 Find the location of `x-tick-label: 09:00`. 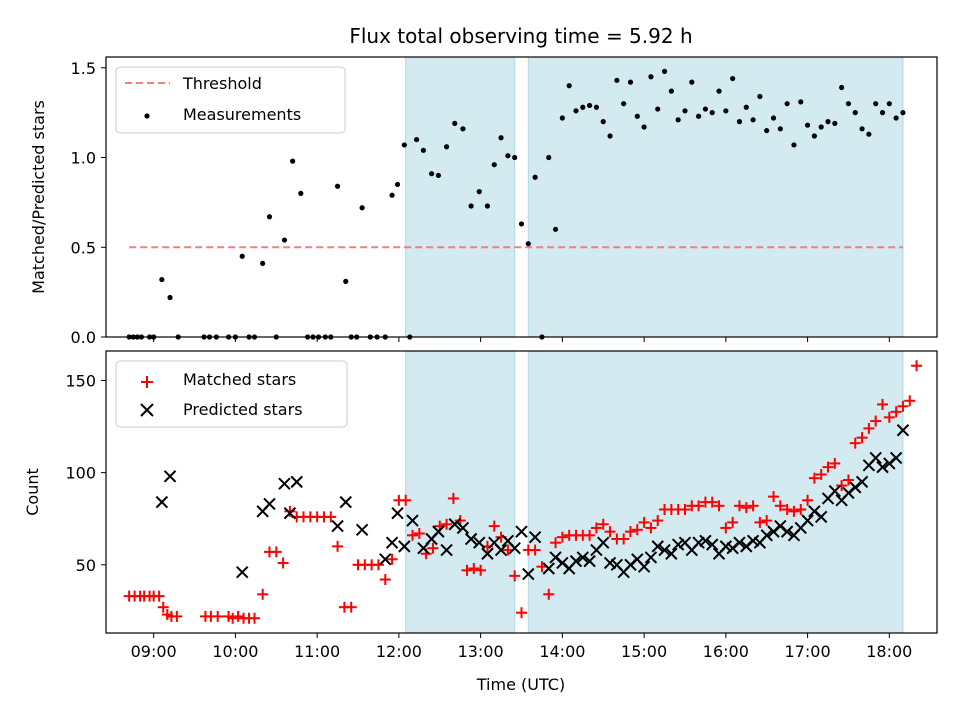

x-tick-label: 09:00 is located at coordinates (154, 651).